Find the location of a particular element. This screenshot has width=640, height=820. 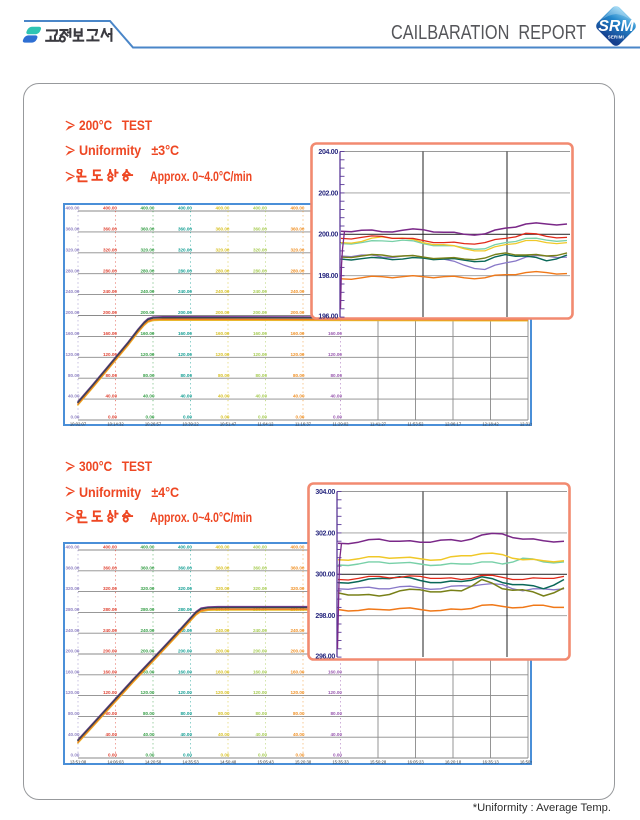

svg-text: 16:35:13 is located at coordinates (490, 762).